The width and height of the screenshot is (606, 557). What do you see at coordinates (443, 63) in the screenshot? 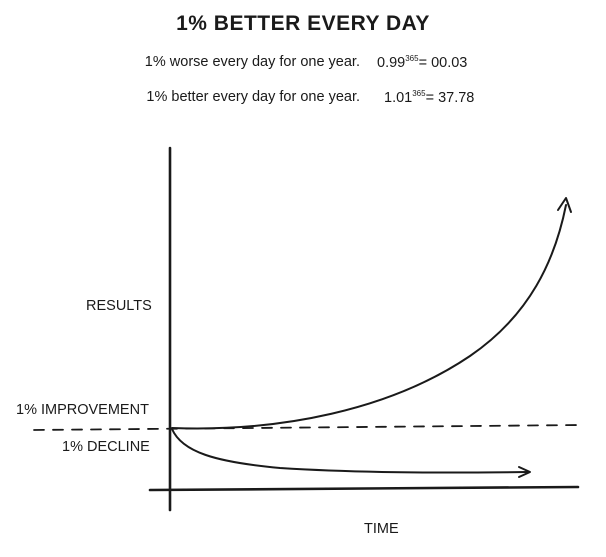
I see `equation-result-worse: = 00.03` at bounding box center [443, 63].